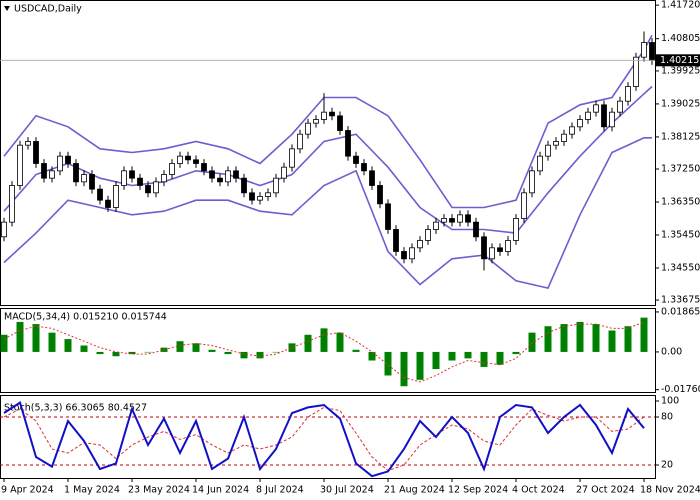 This screenshot has height=500, width=700. What do you see at coordinates (85, 317) in the screenshot?
I see `macd-title: MACD(5,34,4) 0.015210 0.015744` at bounding box center [85, 317].